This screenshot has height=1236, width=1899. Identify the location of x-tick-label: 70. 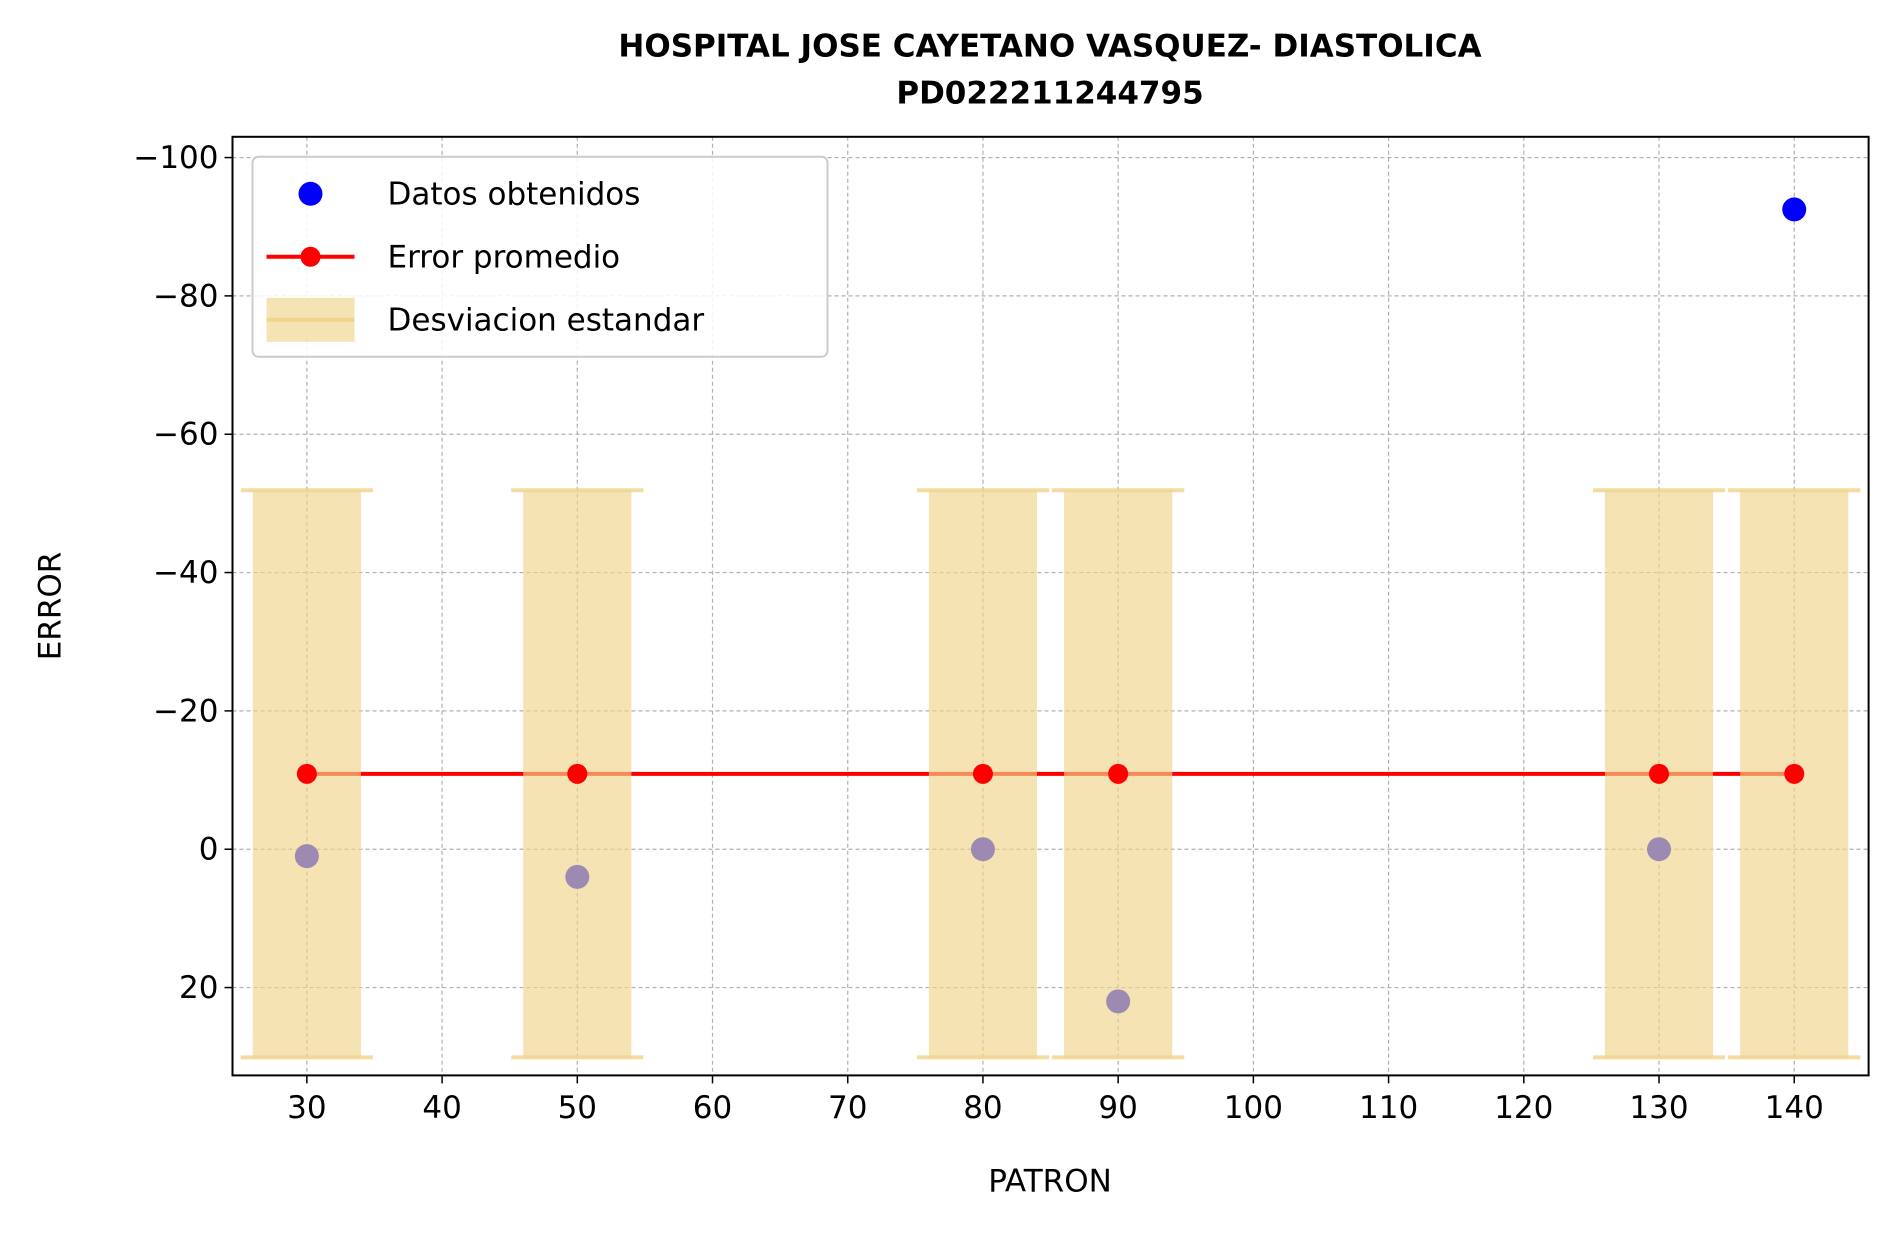
(847, 1108).